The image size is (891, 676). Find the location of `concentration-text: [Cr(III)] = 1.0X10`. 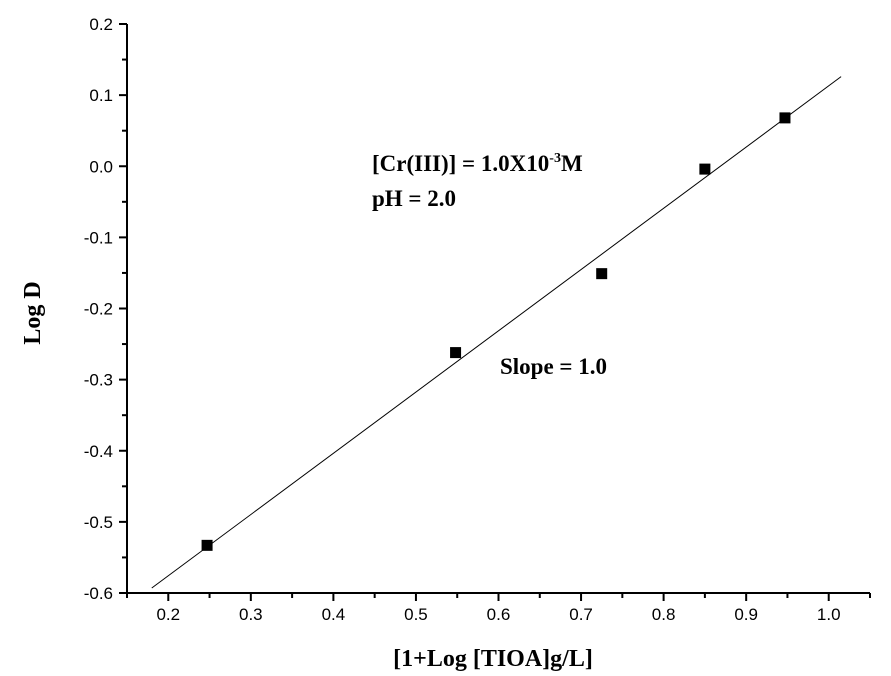

concentration-text: [Cr(III)] = 1.0X10 is located at coordinates (460, 163).